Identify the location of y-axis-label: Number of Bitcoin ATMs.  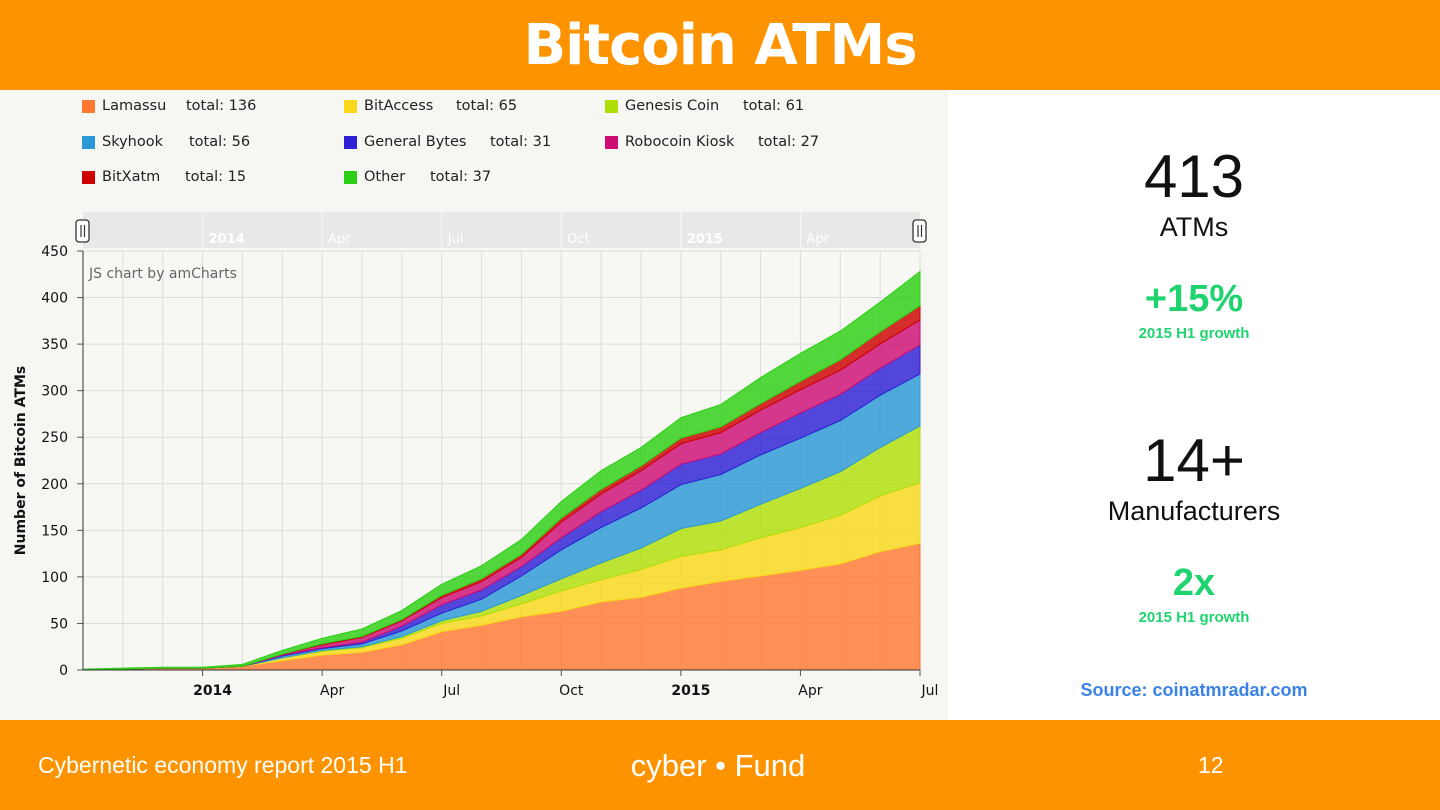
(21, 460).